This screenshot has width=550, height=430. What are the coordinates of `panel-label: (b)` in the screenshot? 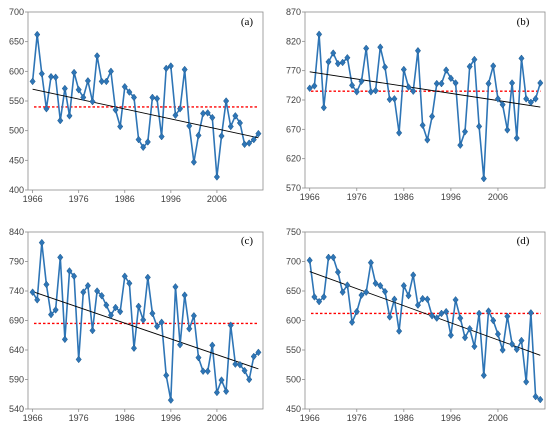 It's located at (523, 22).